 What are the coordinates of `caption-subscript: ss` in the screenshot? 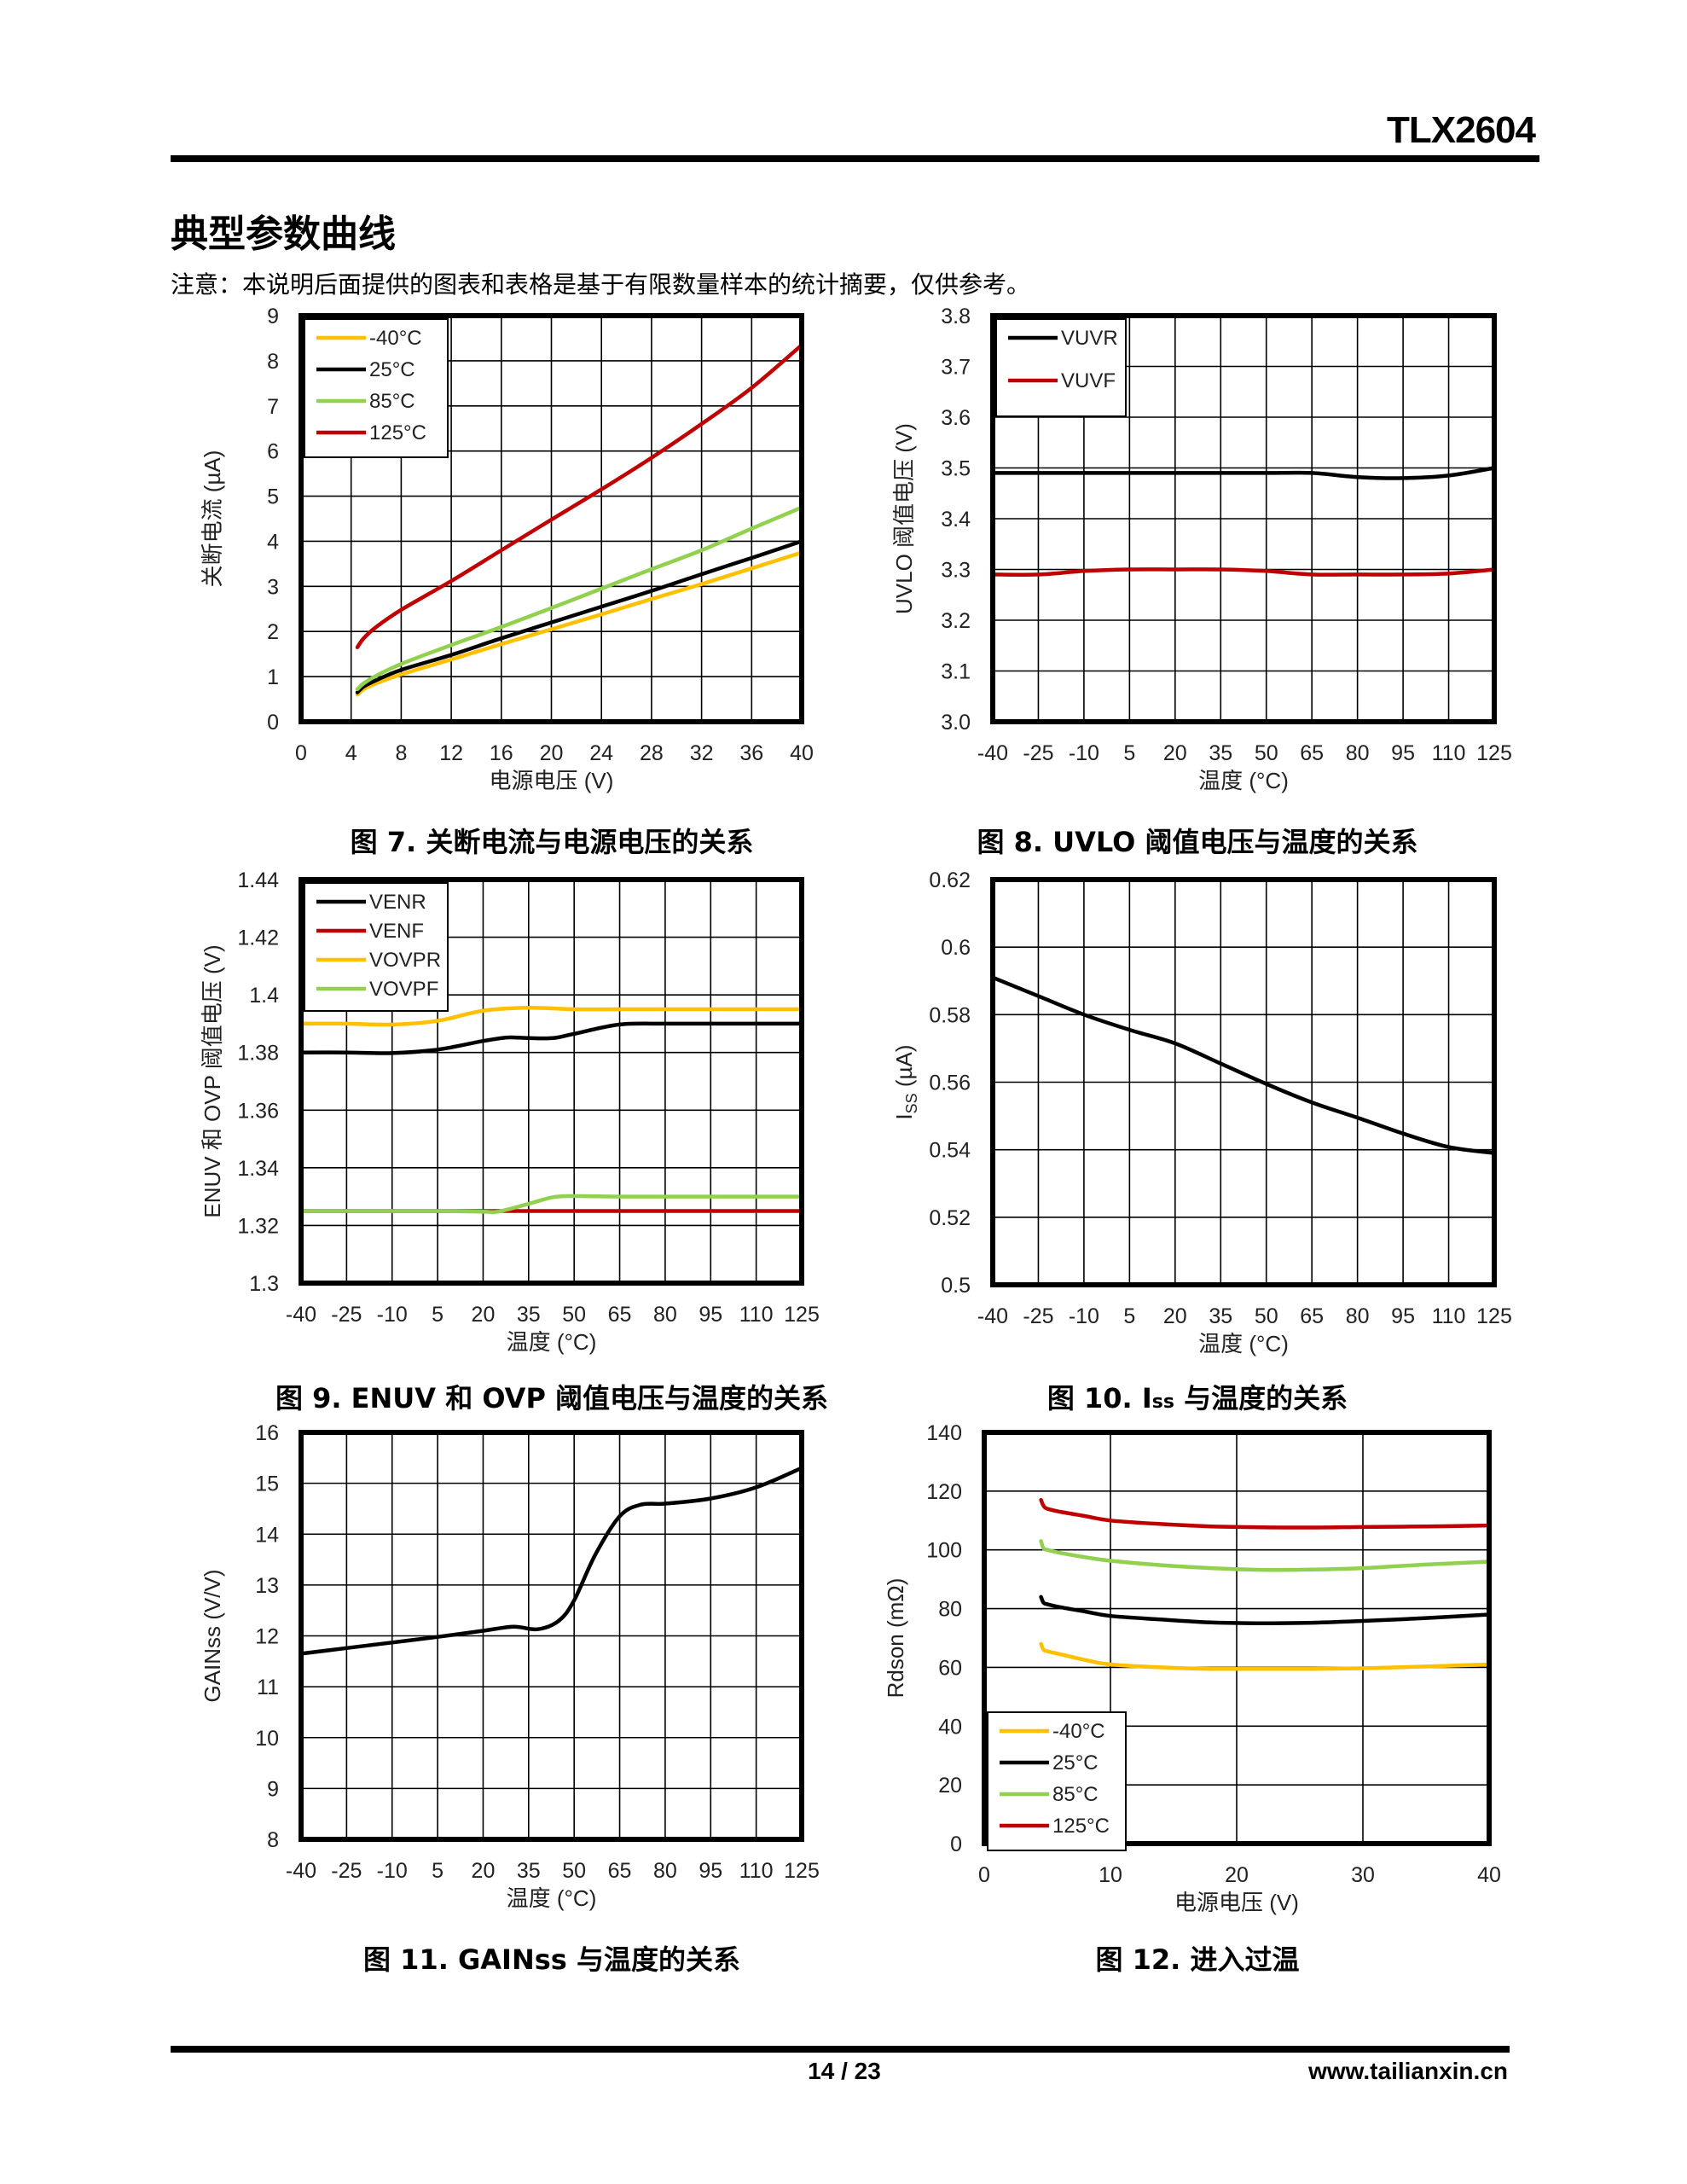 It's located at (1162, 1402).